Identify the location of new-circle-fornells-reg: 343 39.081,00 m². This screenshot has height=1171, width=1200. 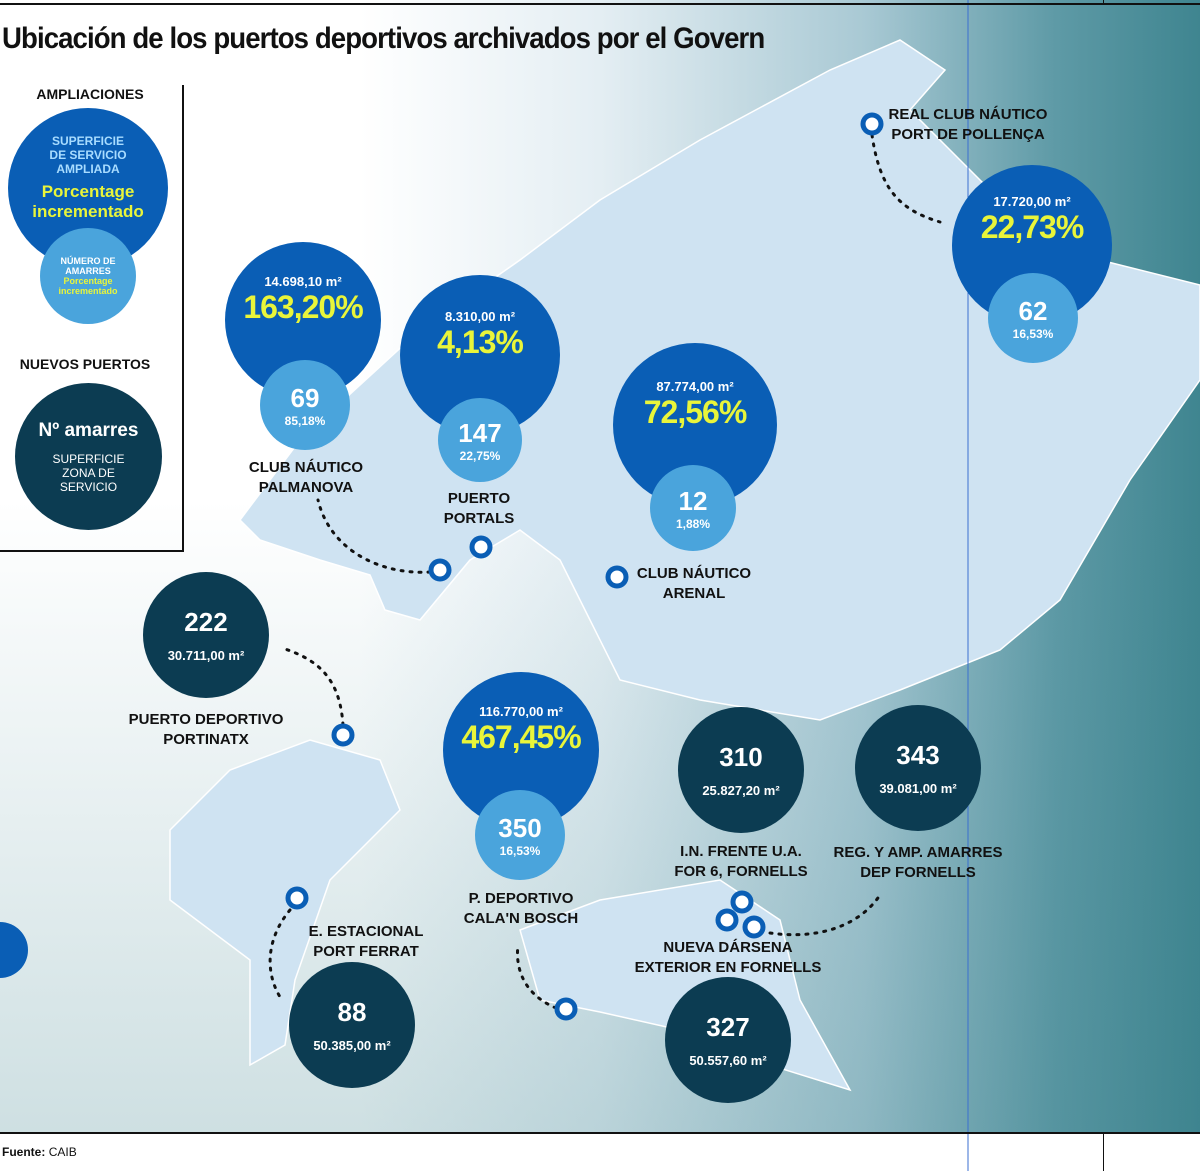
(918, 768).